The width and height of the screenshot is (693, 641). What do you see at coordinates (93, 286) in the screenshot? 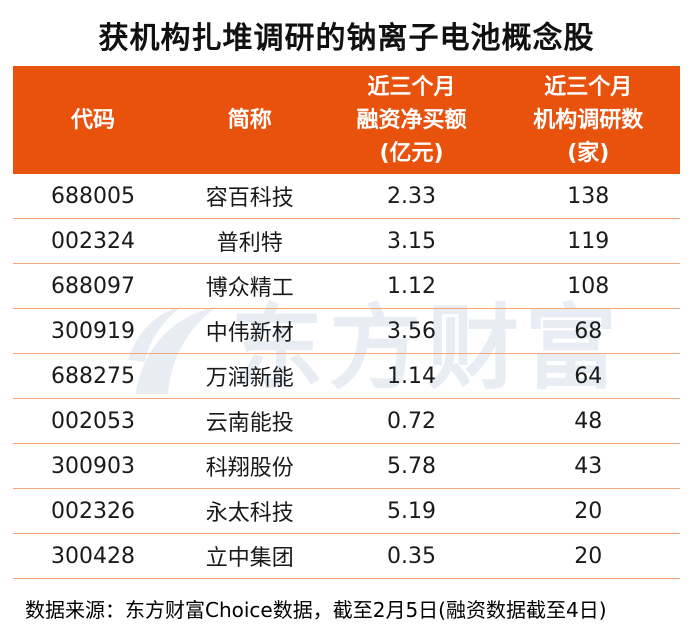
I see `cell-code: 688097` at bounding box center [93, 286].